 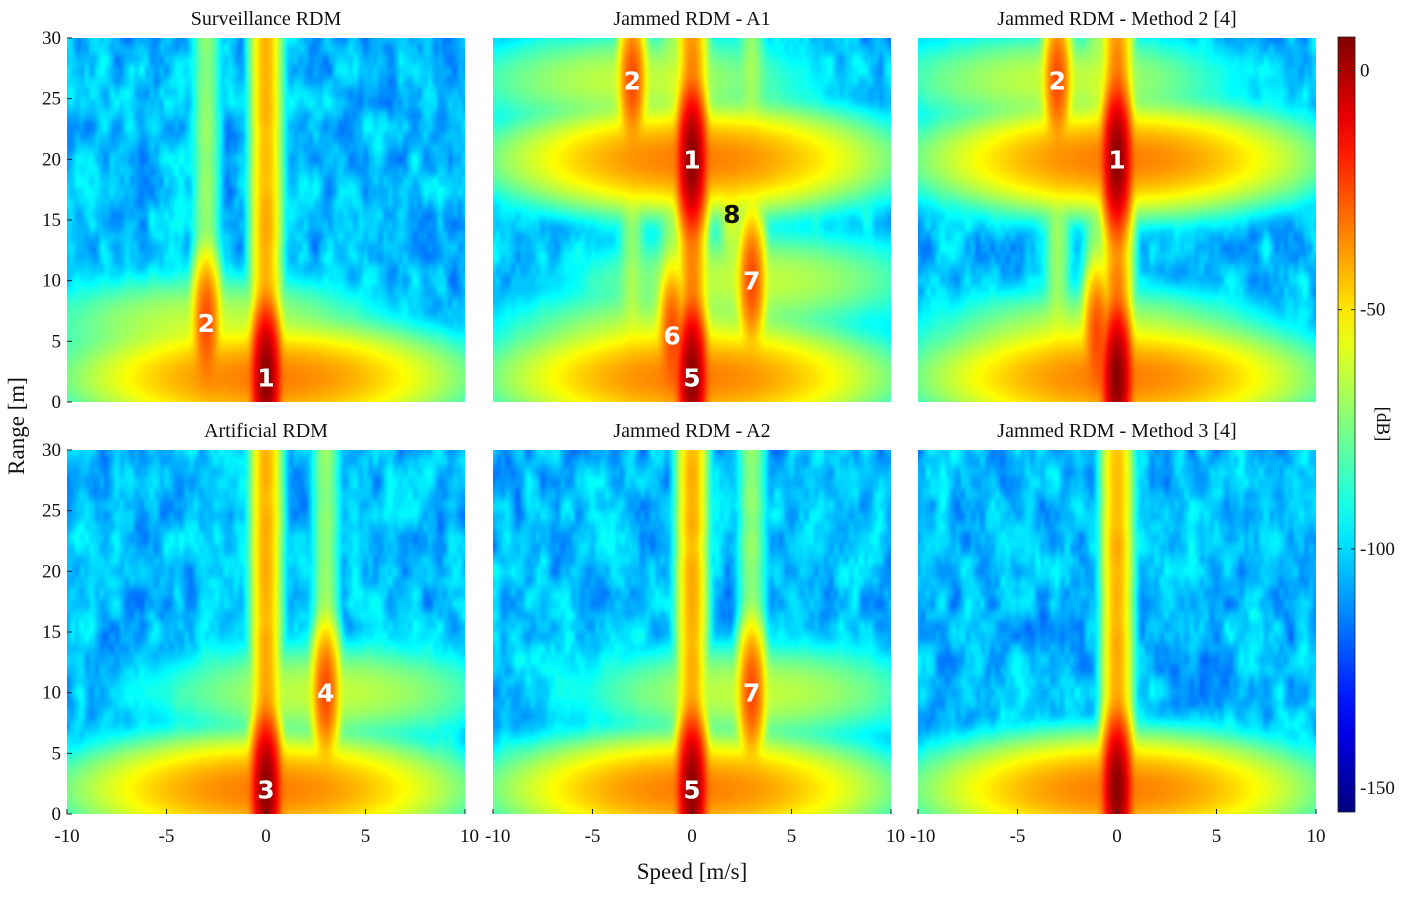 I want to click on target-label: 3, so click(x=265, y=790).